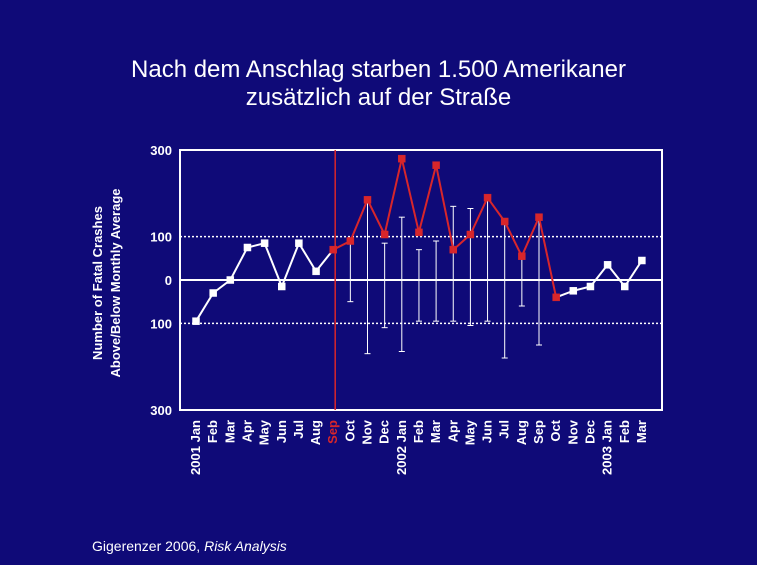  I want to click on post-event-series-line, so click(445, 228).